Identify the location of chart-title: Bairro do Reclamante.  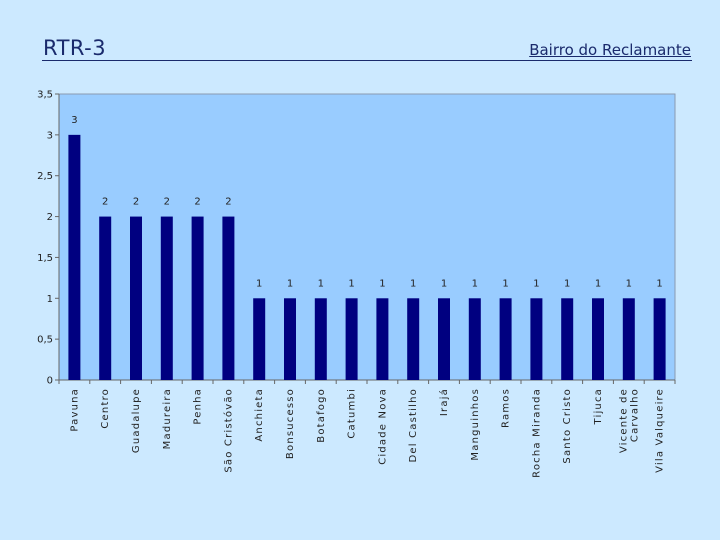
(610, 50).